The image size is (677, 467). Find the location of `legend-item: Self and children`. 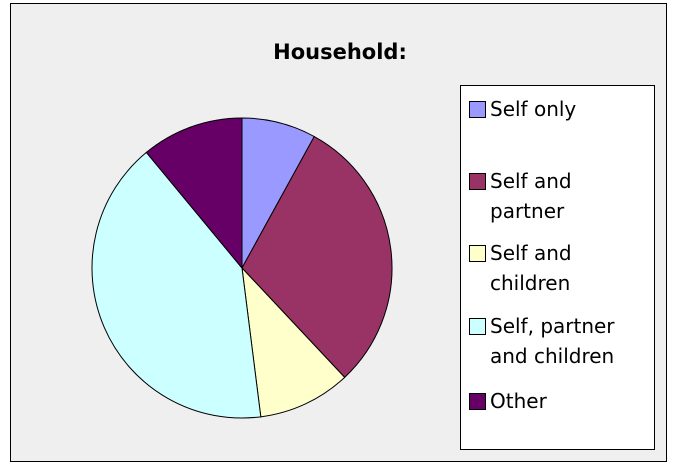

legend-item: Self and children is located at coordinates (559, 268).